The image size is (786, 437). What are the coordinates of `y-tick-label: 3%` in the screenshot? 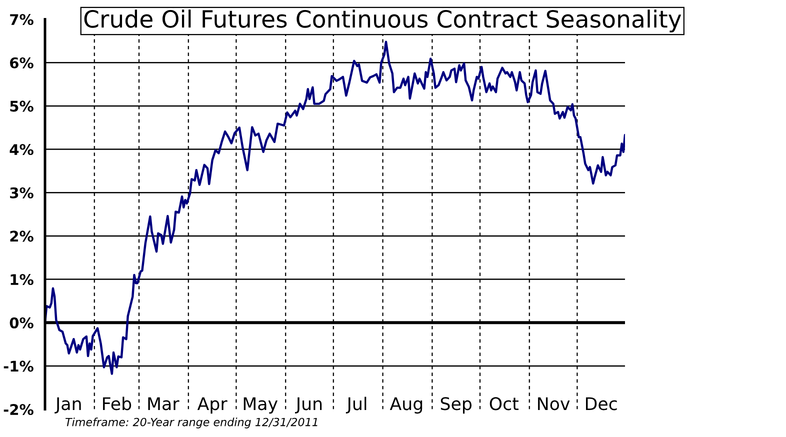 It's located at (22, 192).